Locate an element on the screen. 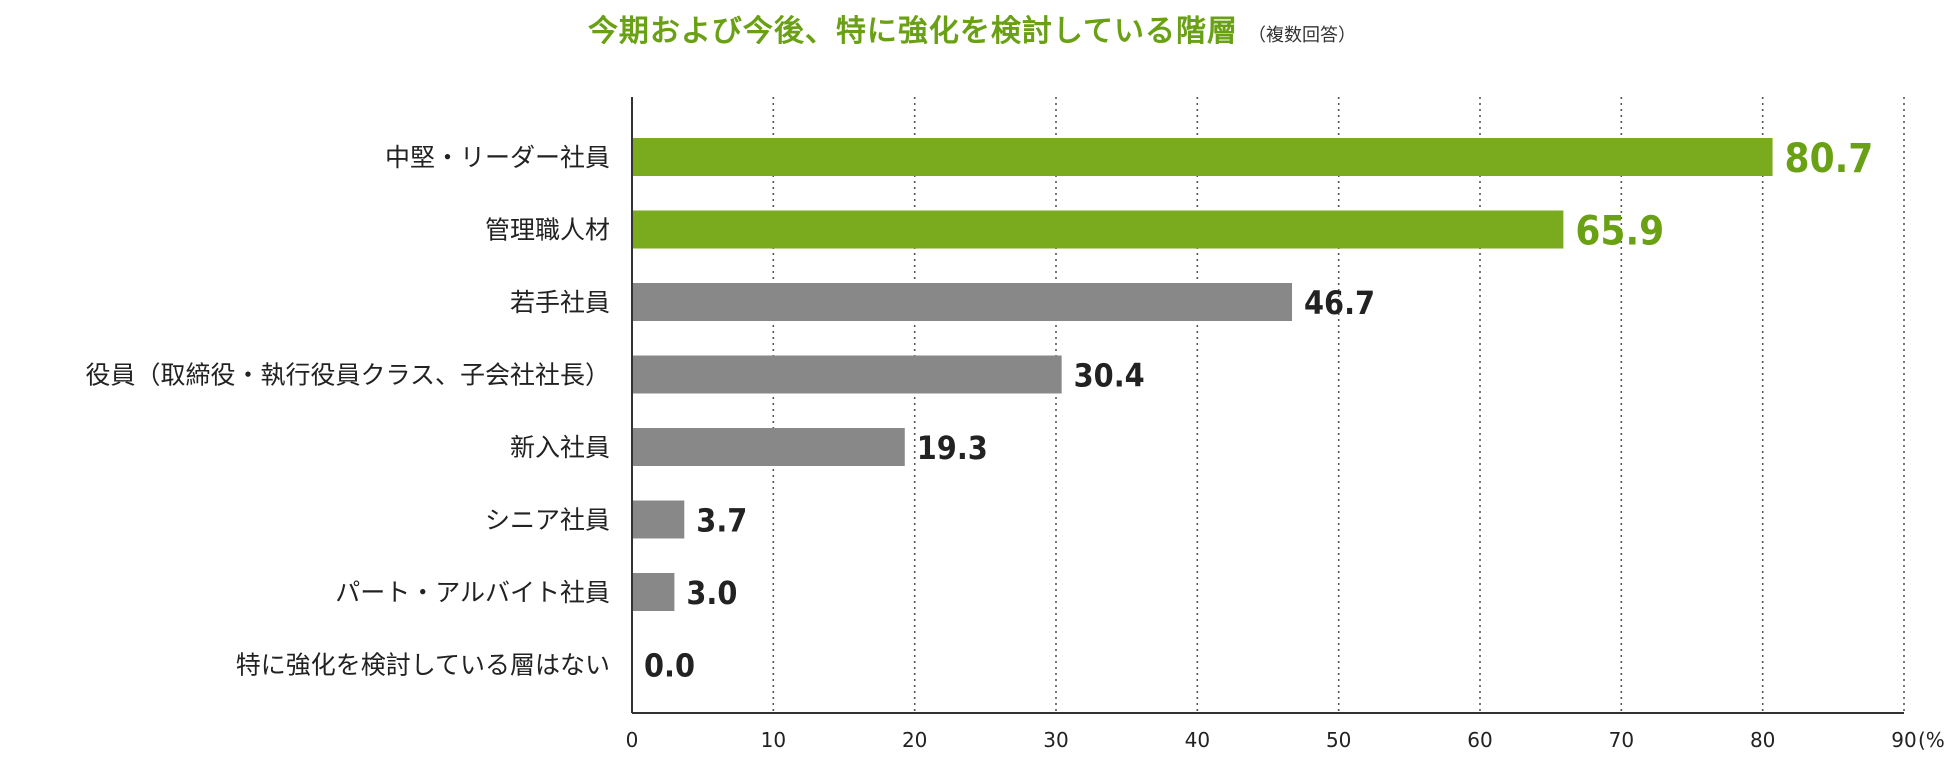 This screenshot has width=1944, height=757. category-label: 特に強化を検討している層はない is located at coordinates (423, 665).